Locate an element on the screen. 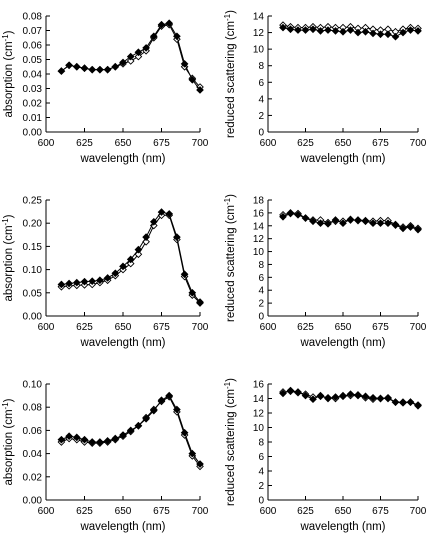 The height and width of the screenshot is (550, 432). y-tick-label: 0.07 is located at coordinates (33, 31).